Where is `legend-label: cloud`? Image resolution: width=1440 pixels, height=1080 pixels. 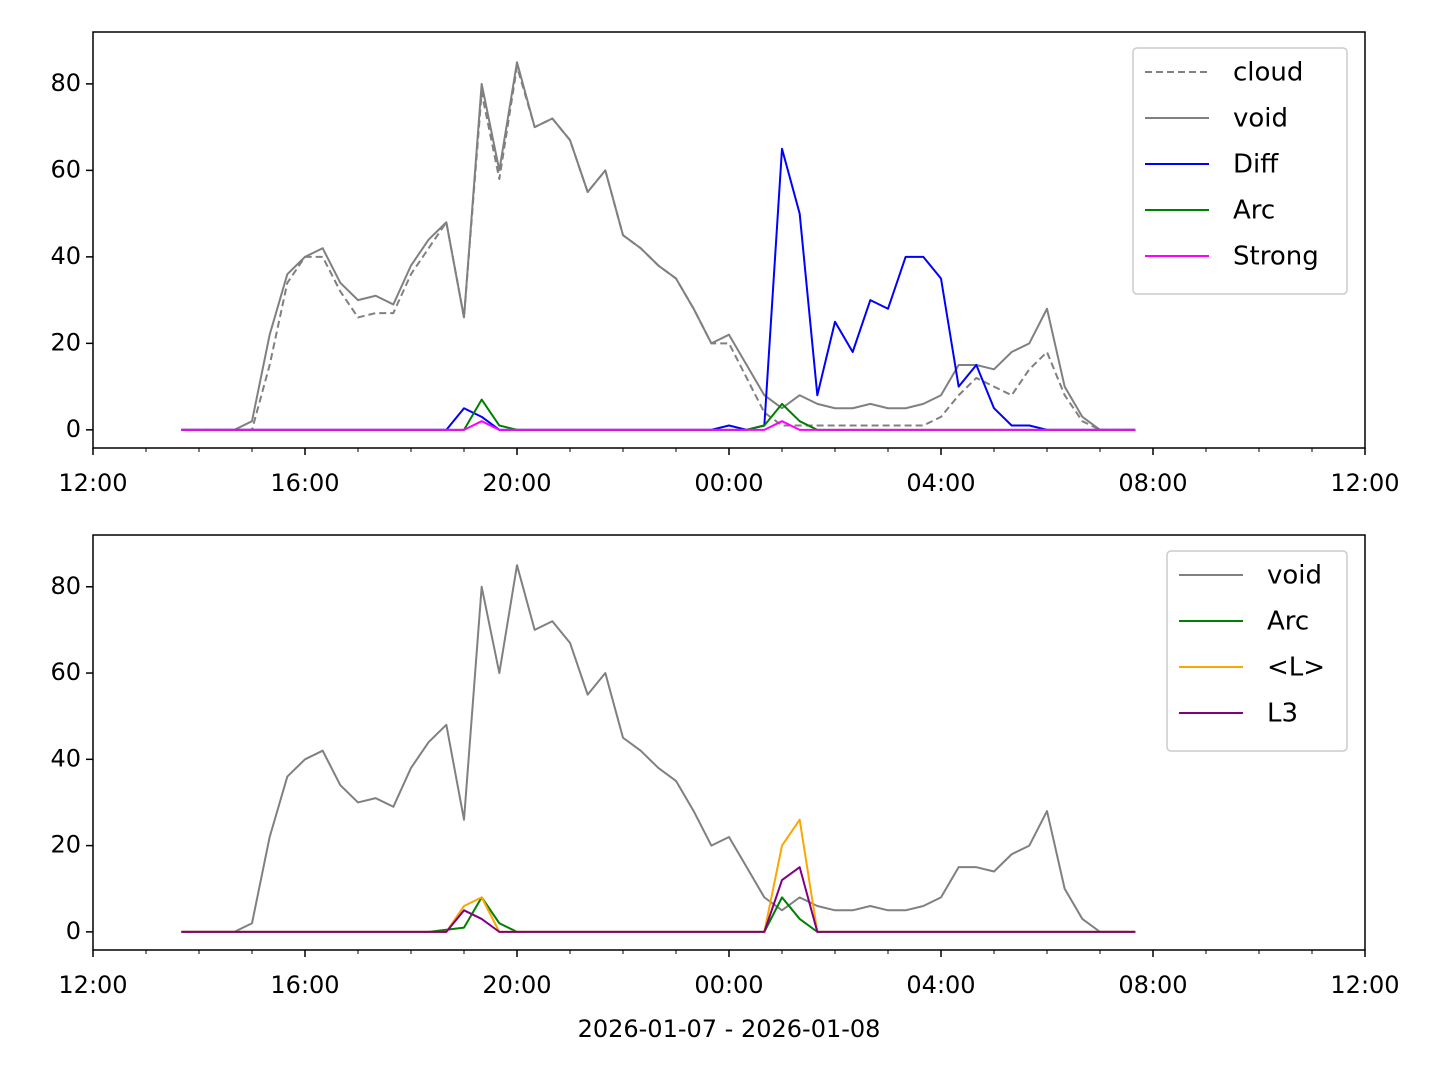 legend-label: cloud is located at coordinates (1268, 73).